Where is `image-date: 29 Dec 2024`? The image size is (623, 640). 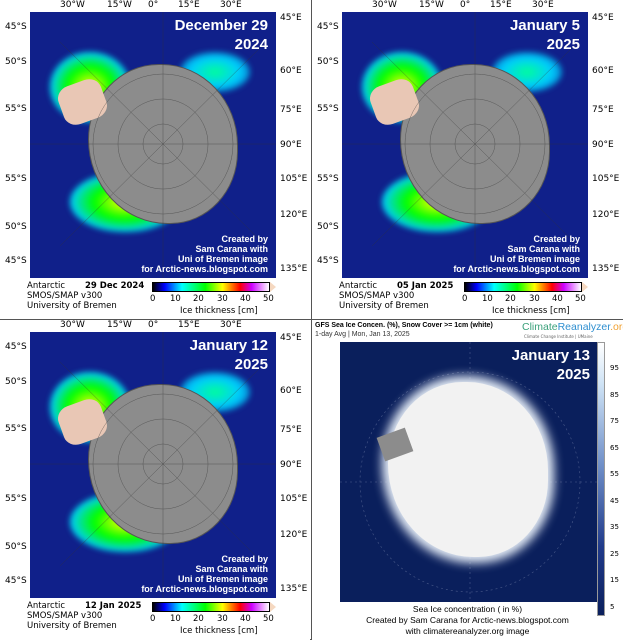
image-date: 29 Dec 2024 is located at coordinates (115, 286).